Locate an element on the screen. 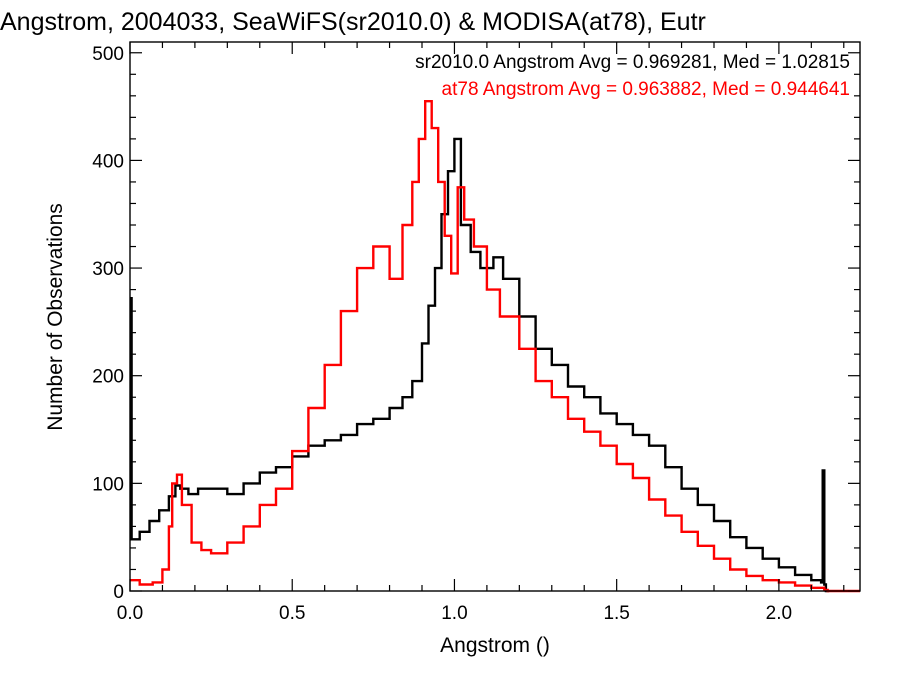 This screenshot has height=675, width=900. x-tick-label: 2.0 is located at coordinates (779, 613).